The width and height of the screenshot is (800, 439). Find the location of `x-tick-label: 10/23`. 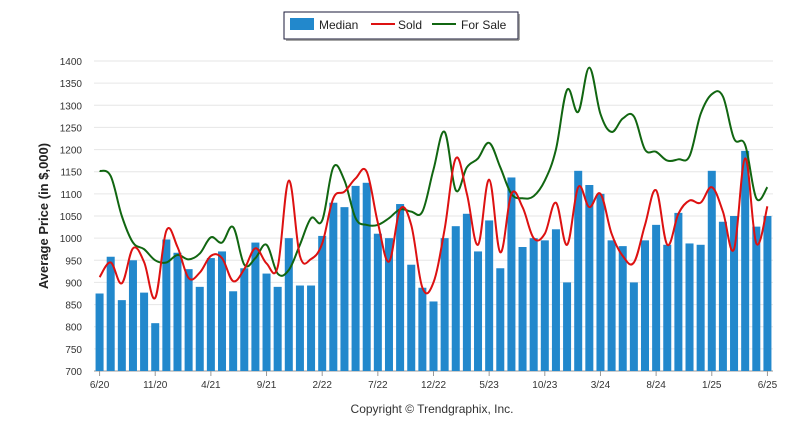

x-tick-label: 10/23 is located at coordinates (544, 385).